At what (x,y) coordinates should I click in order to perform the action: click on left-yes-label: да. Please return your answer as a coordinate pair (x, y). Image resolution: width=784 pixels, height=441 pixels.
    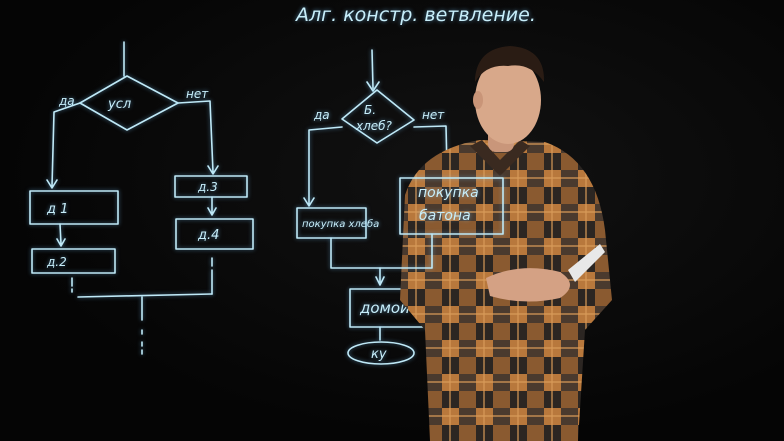
    Looking at the image, I should click on (66, 101).